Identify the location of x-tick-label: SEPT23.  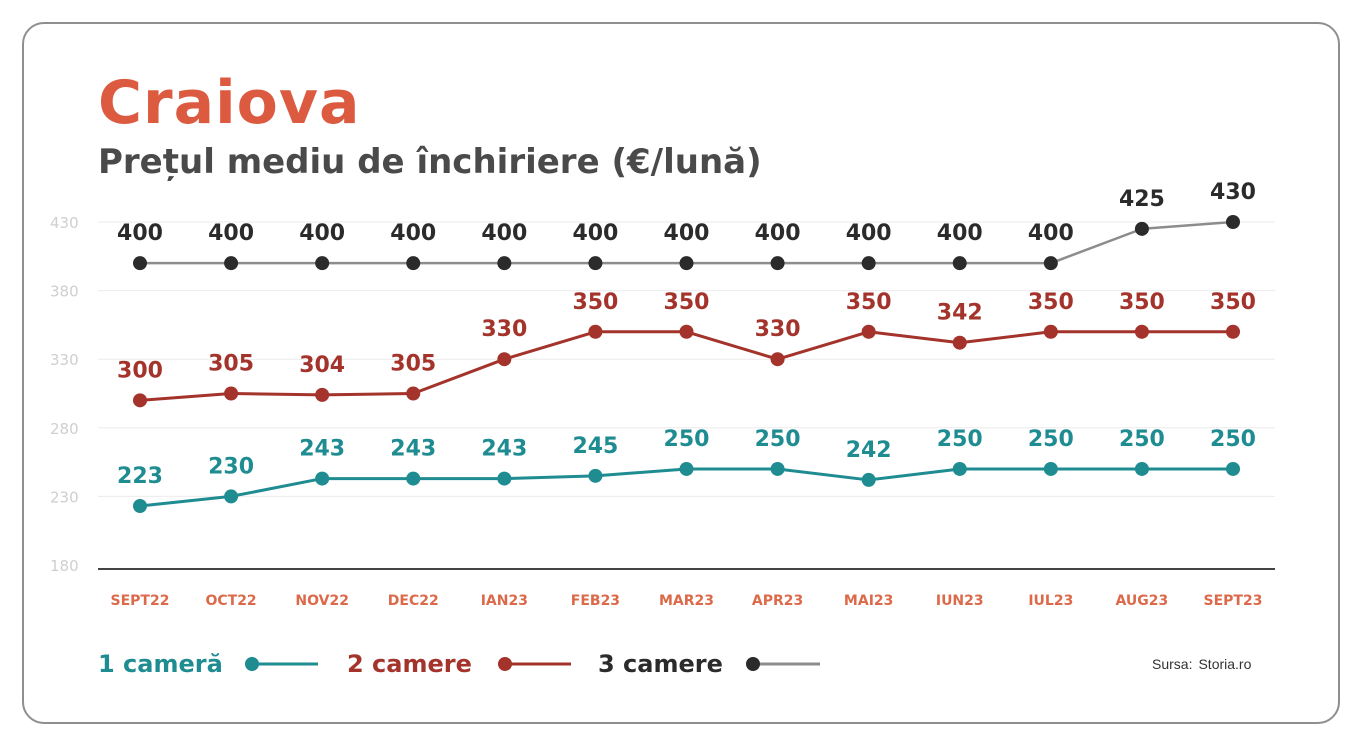
(1233, 601).